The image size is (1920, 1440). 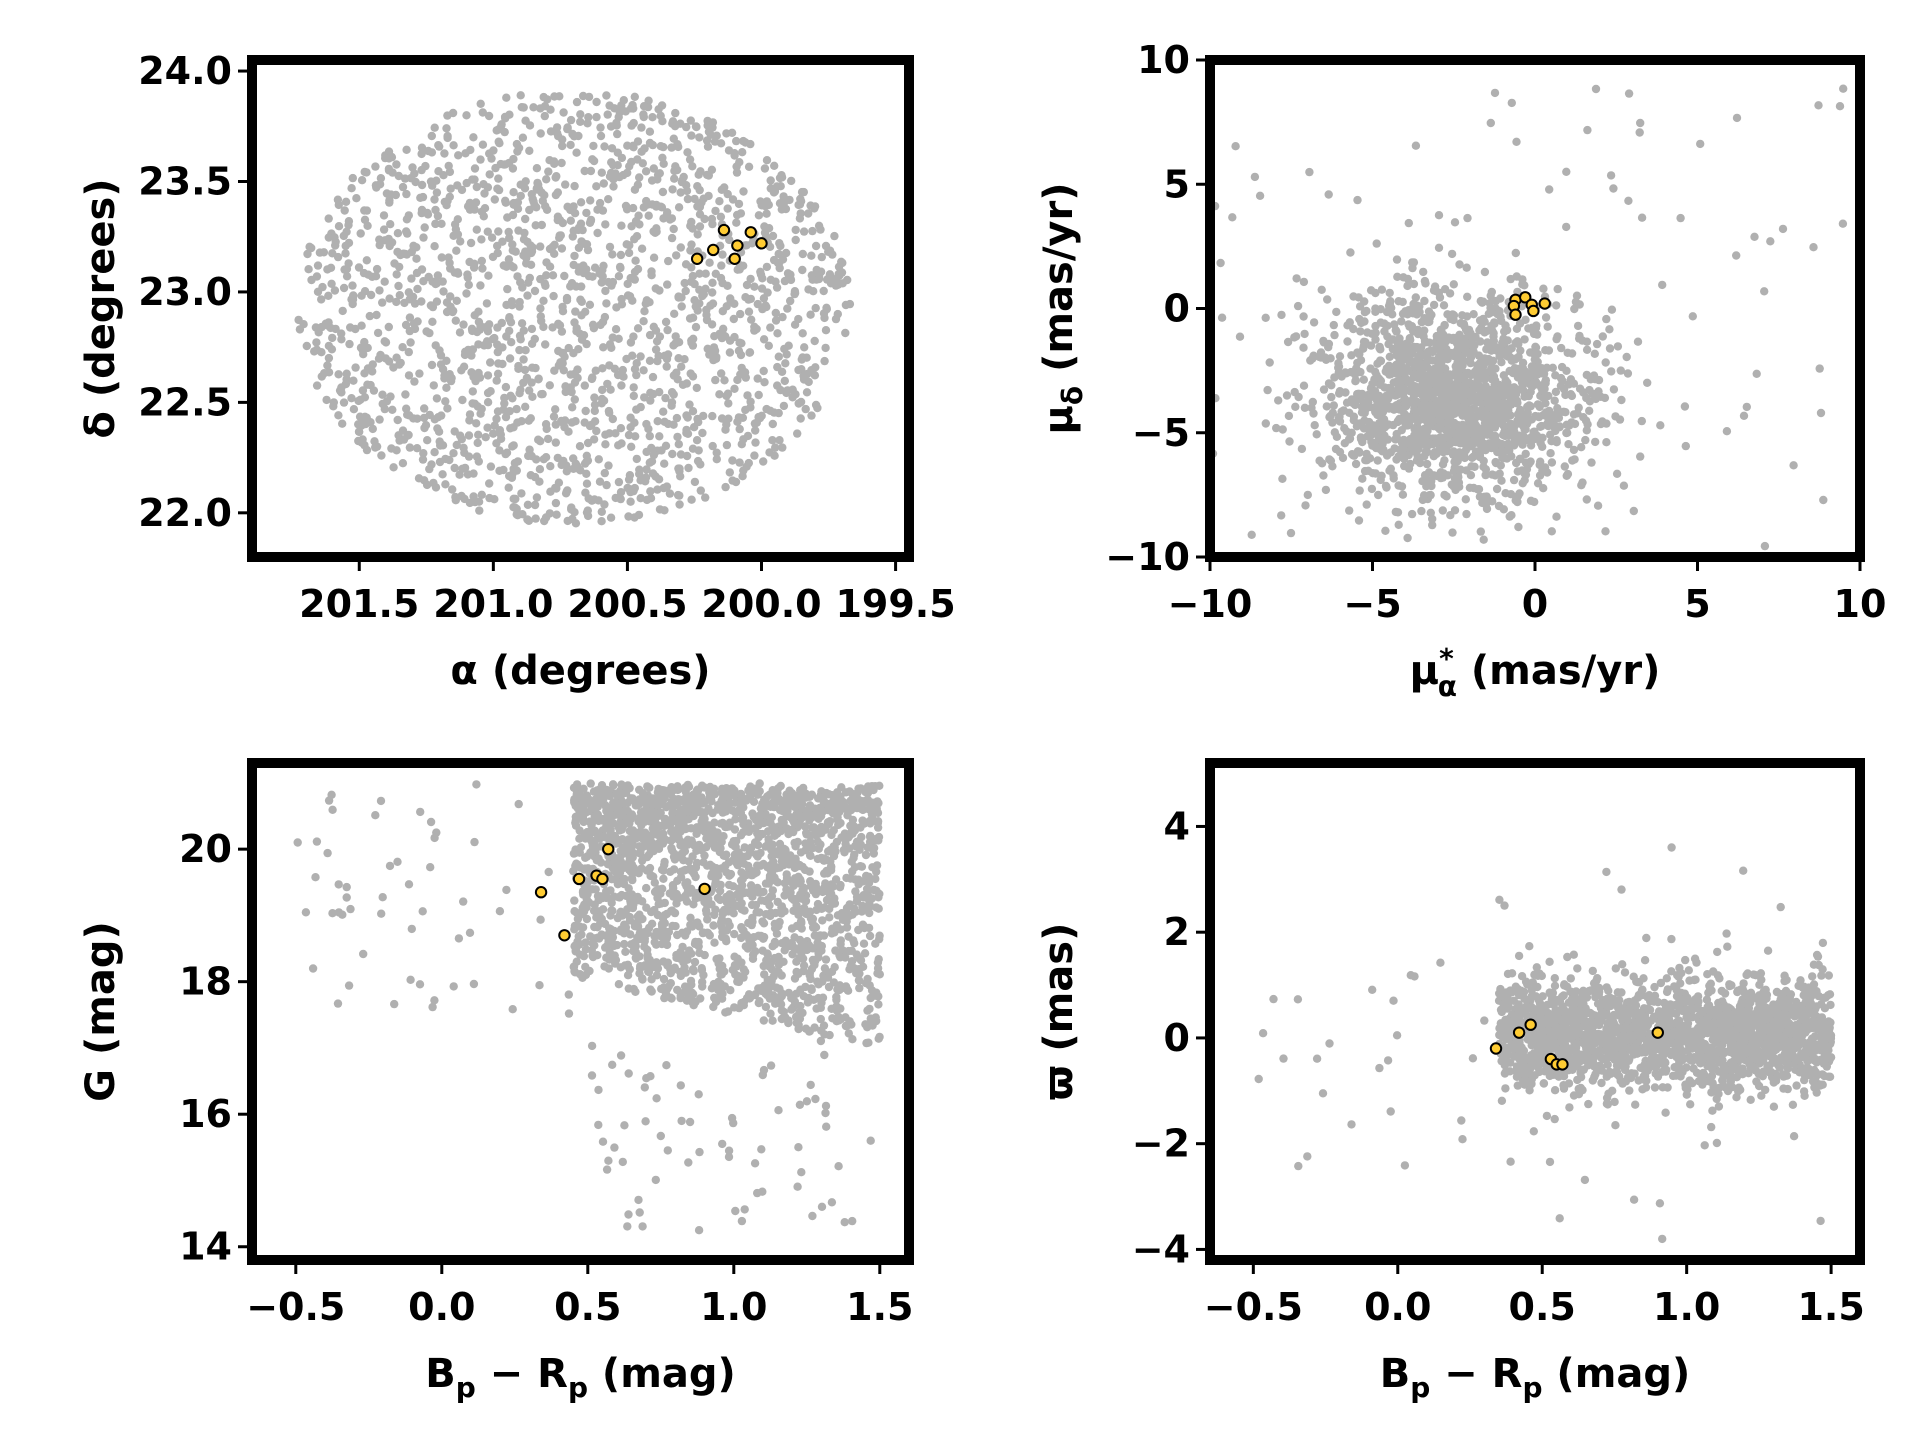 I want to click on x-tick-label: 201.0, so click(x=493, y=604).